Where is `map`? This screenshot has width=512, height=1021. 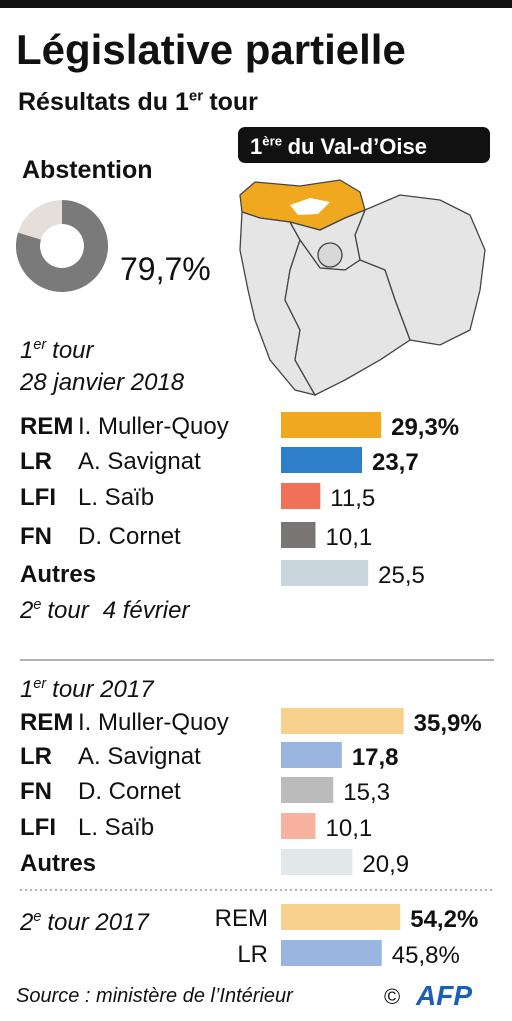 map is located at coordinates (362, 288).